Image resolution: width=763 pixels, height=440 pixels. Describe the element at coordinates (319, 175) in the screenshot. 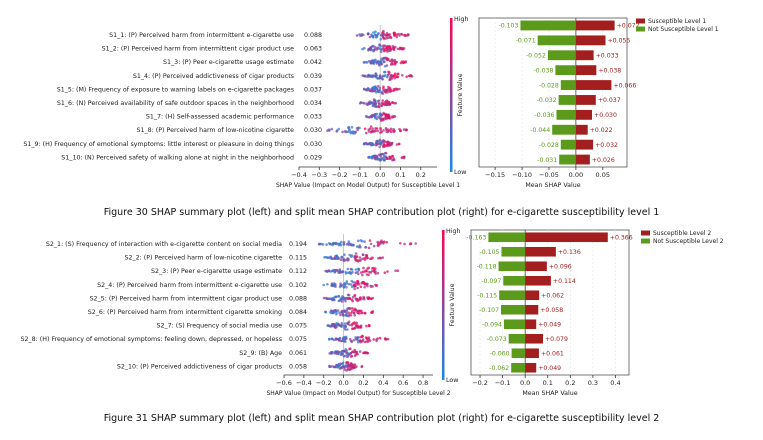

I see `x-tick-label-l1-1: −0.3` at that location.